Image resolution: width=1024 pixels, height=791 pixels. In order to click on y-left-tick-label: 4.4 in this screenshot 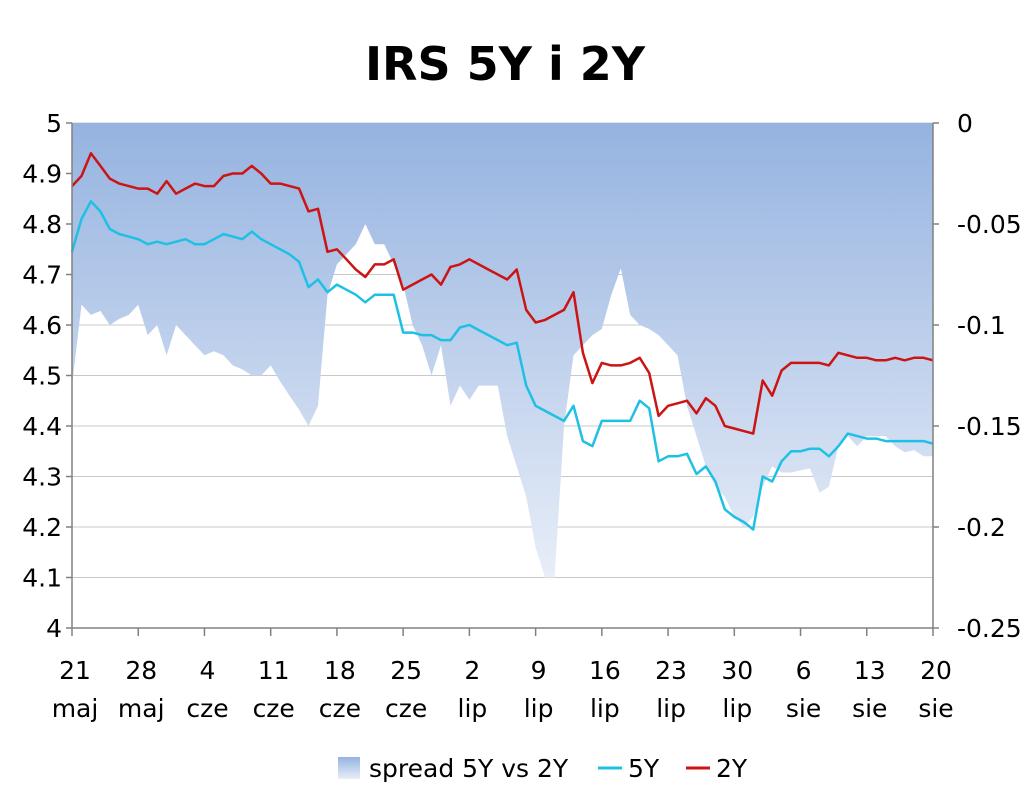, I will do `click(42, 426)`.